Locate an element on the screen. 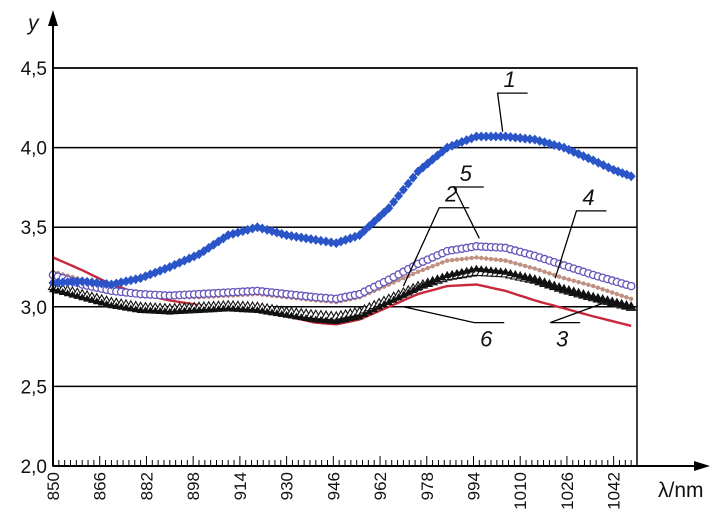 The width and height of the screenshot is (715, 530). y-axis-title: y is located at coordinates (33, 23).